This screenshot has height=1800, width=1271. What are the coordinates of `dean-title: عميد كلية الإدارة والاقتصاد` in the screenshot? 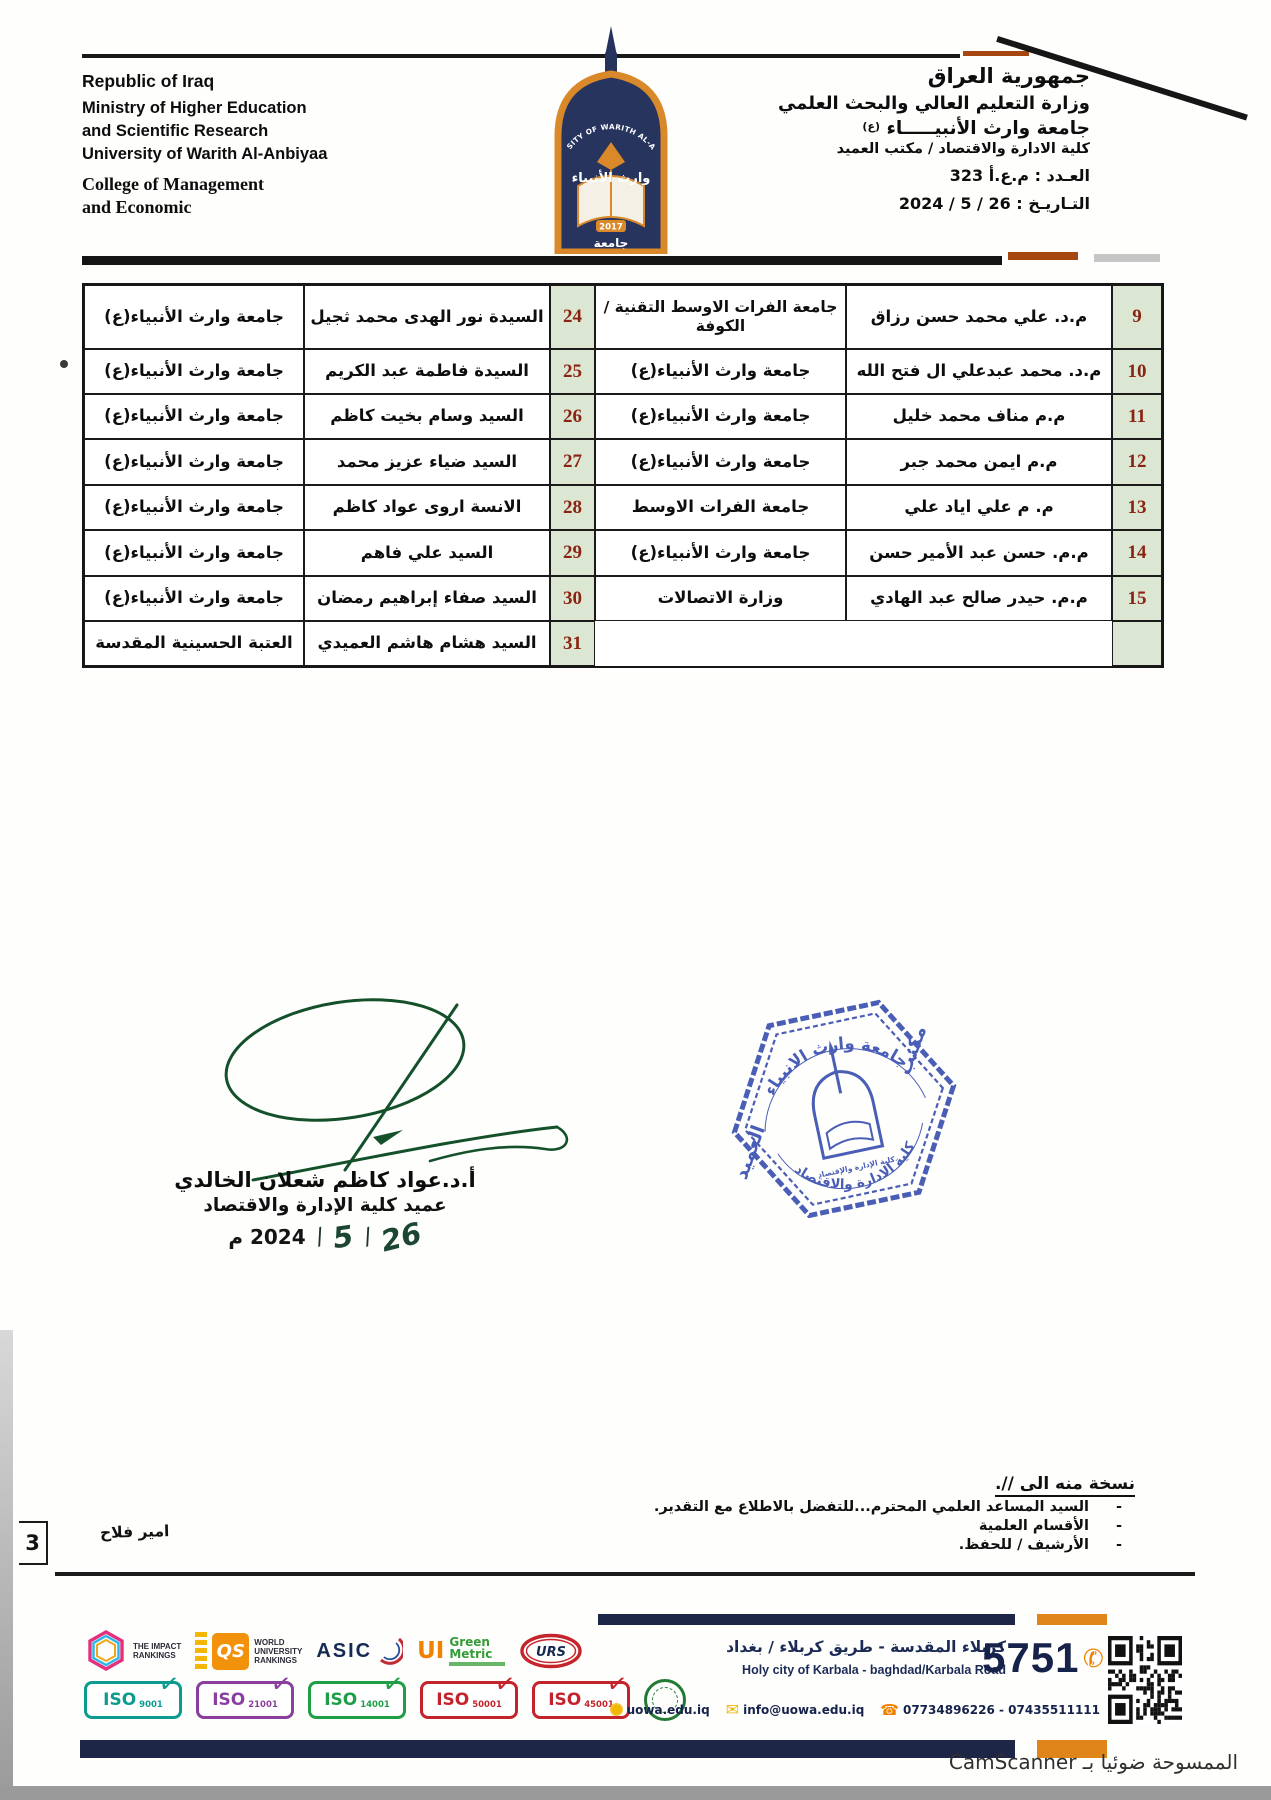 It's located at (325, 1205).